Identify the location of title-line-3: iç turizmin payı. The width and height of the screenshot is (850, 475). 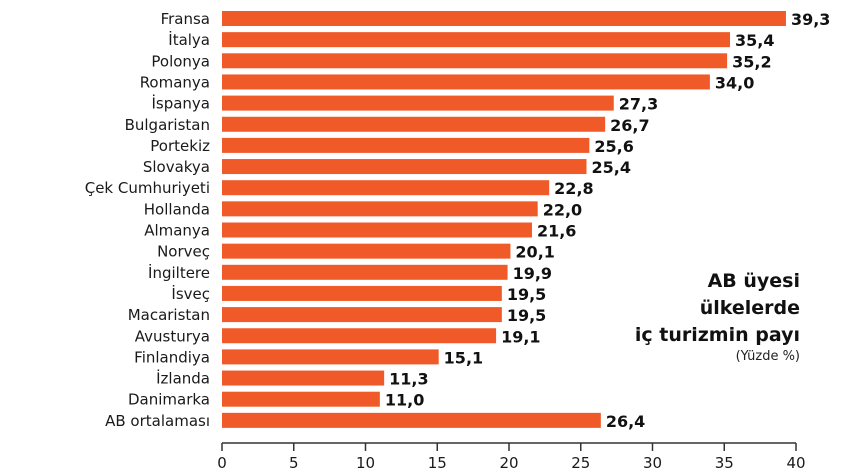
(717, 335).